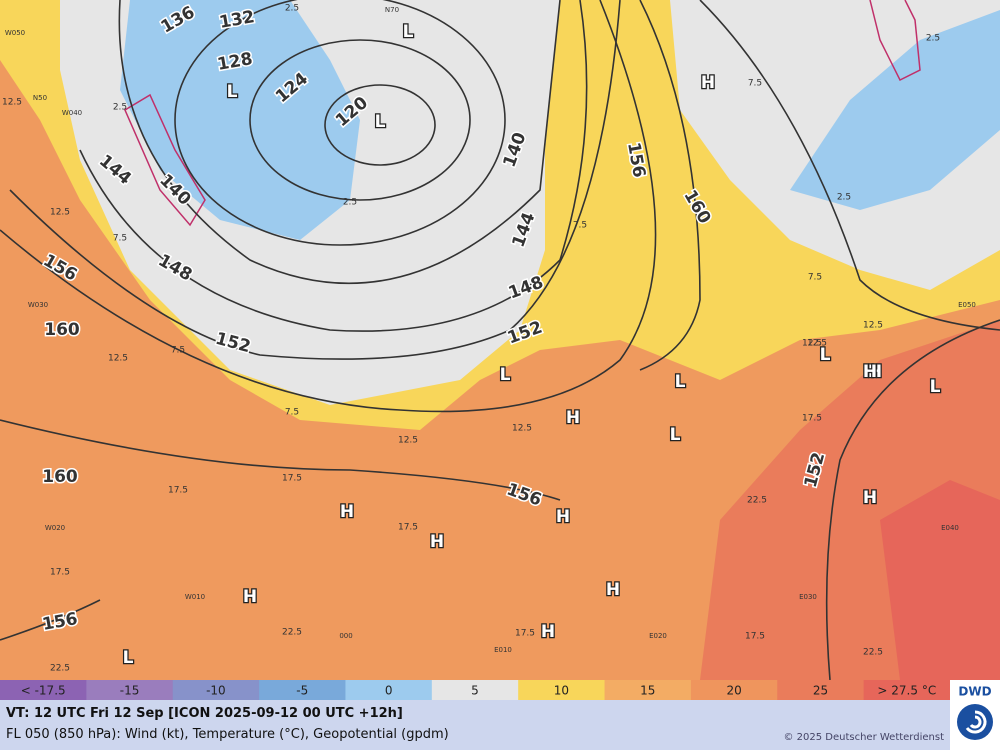 This screenshot has width=1000, height=750. What do you see at coordinates (38, 305) in the screenshot?
I see `flight-level-label: W030` at bounding box center [38, 305].